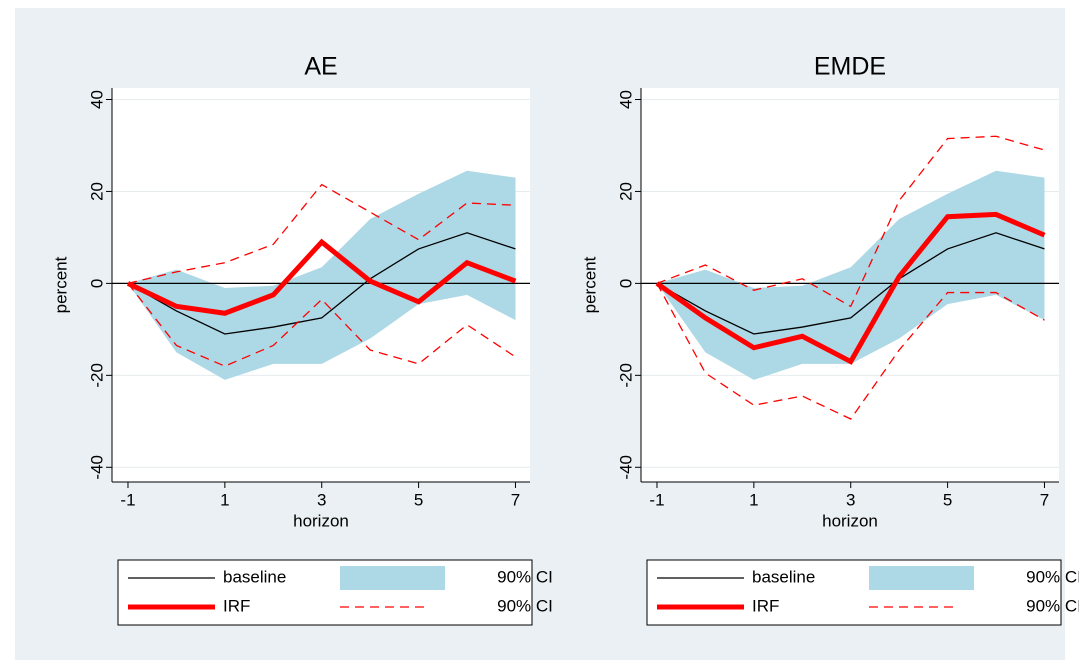  Describe the element at coordinates (320, 67) in the screenshot. I see `chart-title: AE` at that location.